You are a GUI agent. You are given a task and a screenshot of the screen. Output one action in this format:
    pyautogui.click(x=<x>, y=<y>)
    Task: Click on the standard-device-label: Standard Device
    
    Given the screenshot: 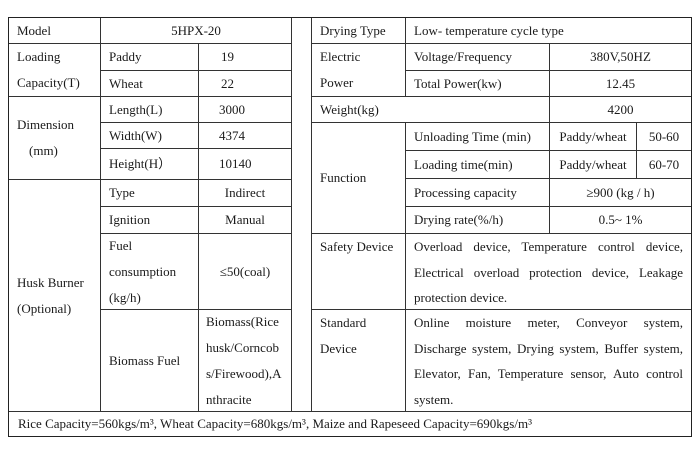 What is the action you would take?
    pyautogui.click(x=358, y=360)
    